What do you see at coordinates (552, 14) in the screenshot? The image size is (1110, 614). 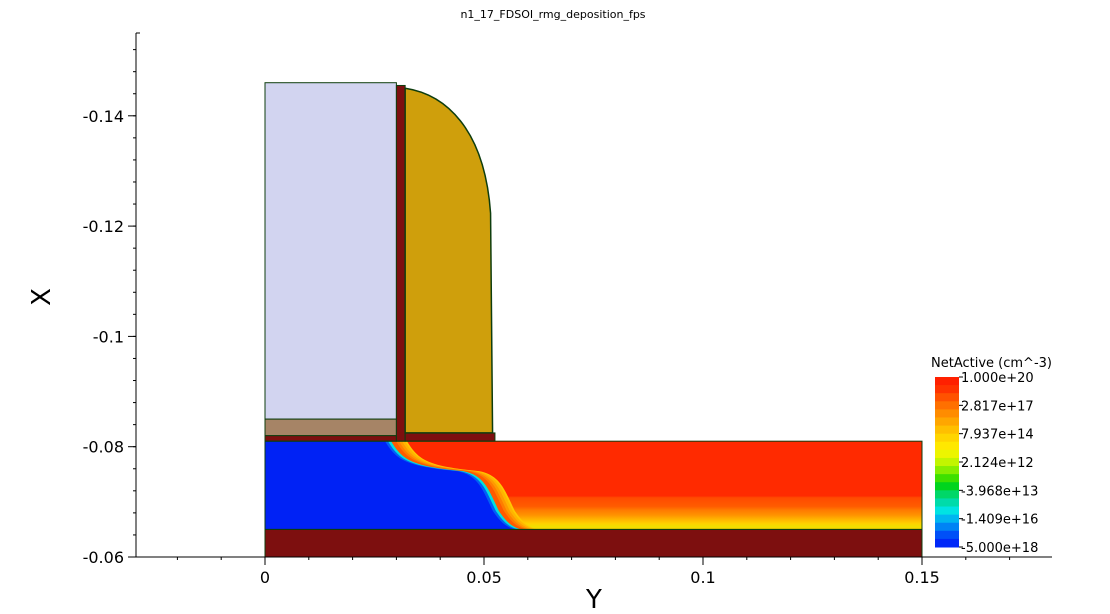 I see `chart-title: n1_17_FDSOI_rmg_deposition_fps` at bounding box center [552, 14].